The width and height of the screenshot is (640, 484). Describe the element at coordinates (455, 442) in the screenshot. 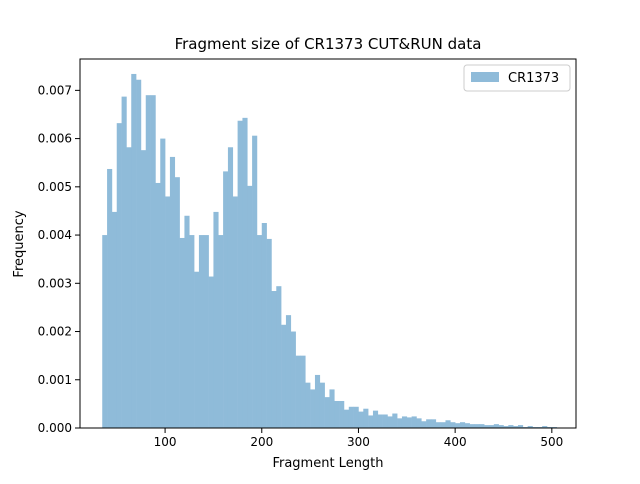

I see `x-tick-label: 400` at that location.